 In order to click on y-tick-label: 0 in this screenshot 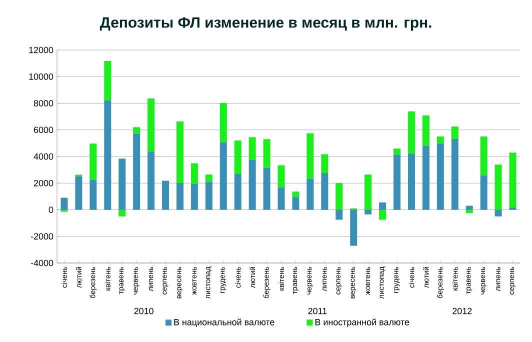, I will do `click(51, 209)`.